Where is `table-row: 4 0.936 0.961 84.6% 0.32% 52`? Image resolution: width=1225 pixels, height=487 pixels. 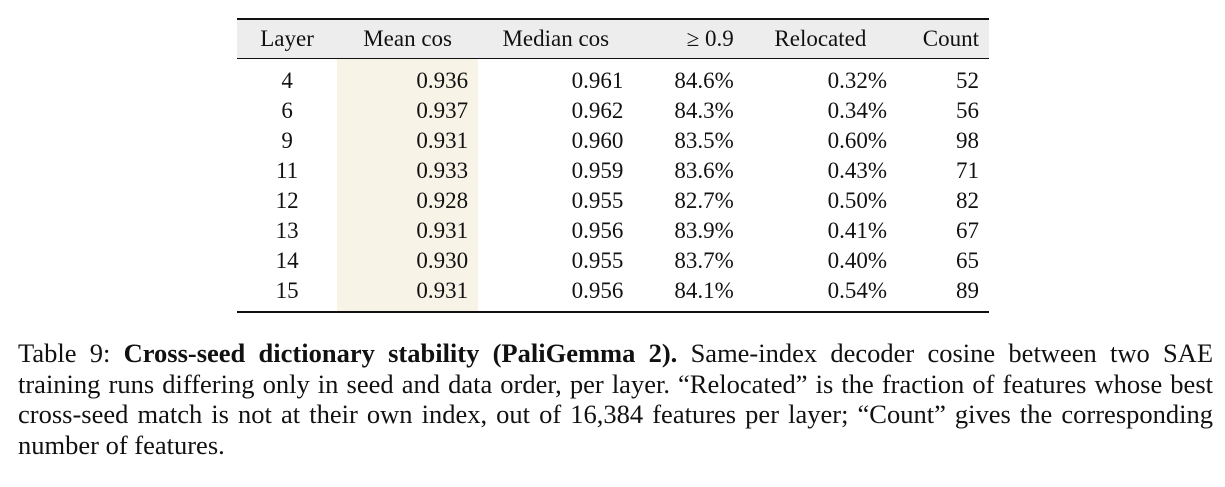
table-row: 4 0.936 0.961 84.6% 0.32% 52 is located at coordinates (613, 77).